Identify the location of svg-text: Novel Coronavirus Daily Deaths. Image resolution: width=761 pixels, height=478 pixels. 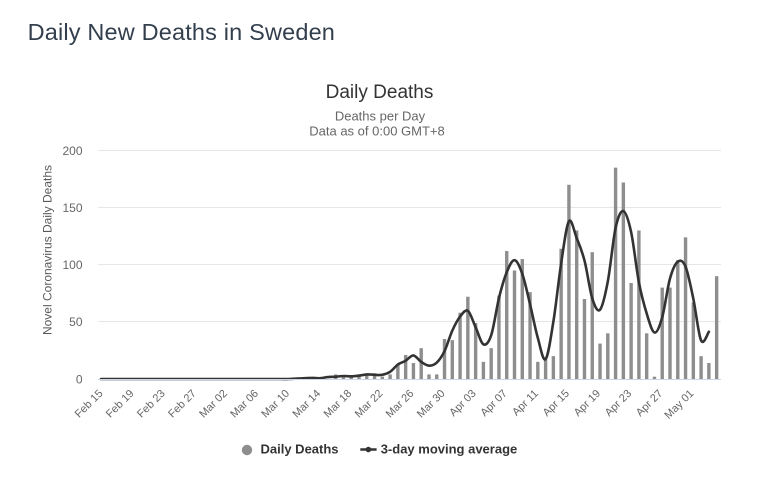
(48, 250).